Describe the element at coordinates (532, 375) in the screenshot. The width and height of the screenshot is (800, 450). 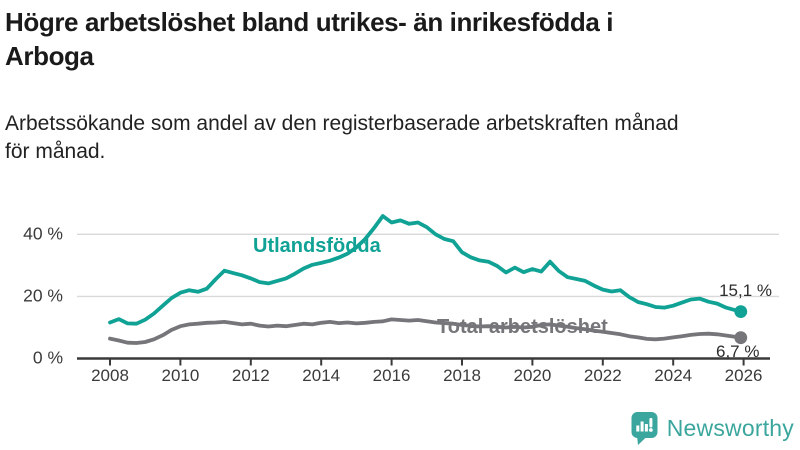
I see `x-axis-label-2020: 2020` at that location.